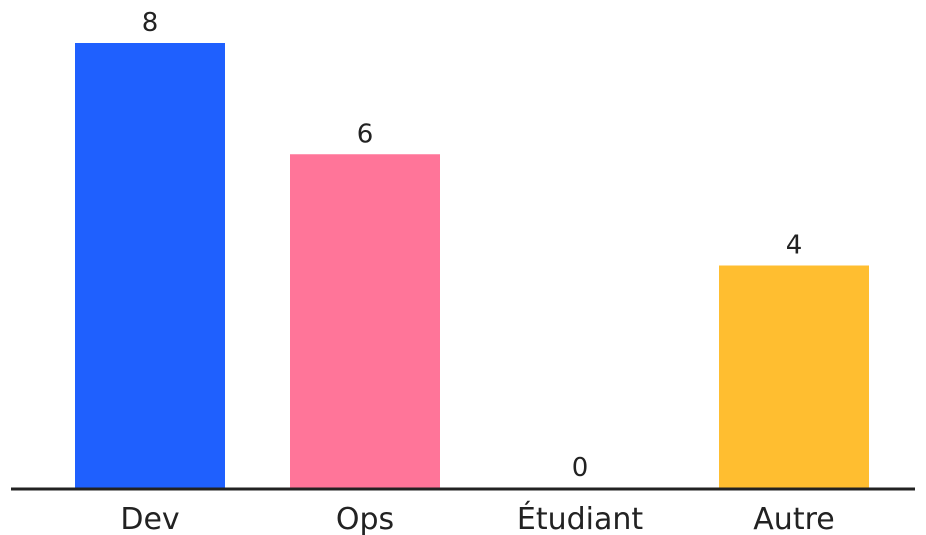 The width and height of the screenshot is (926, 535). I want to click on category-label-dev: Dev, so click(149, 518).